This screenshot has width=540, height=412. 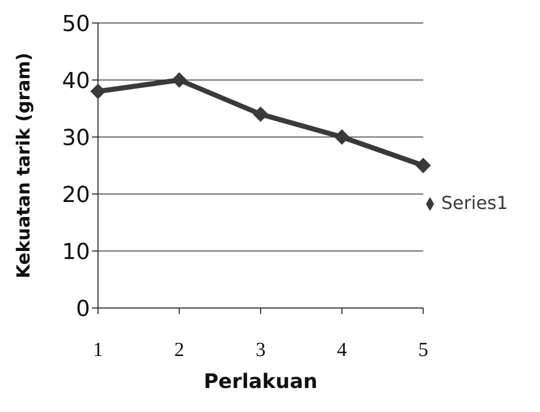 I want to click on x-axis-title: Perlakuan, so click(x=261, y=381).